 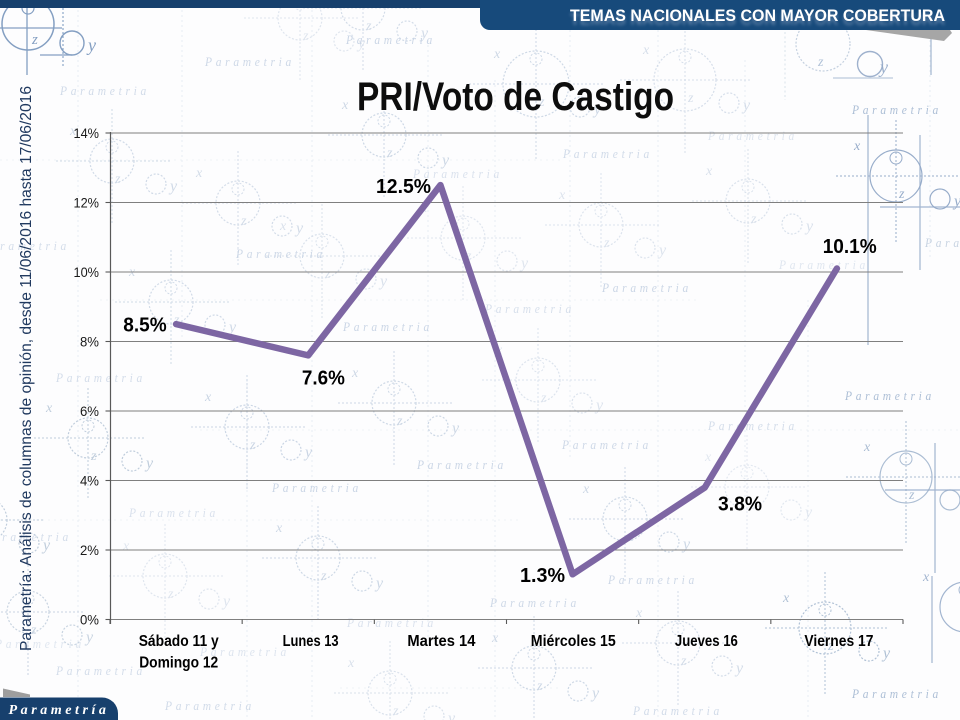 I want to click on svg-text: 14%, so click(x=87, y=133).